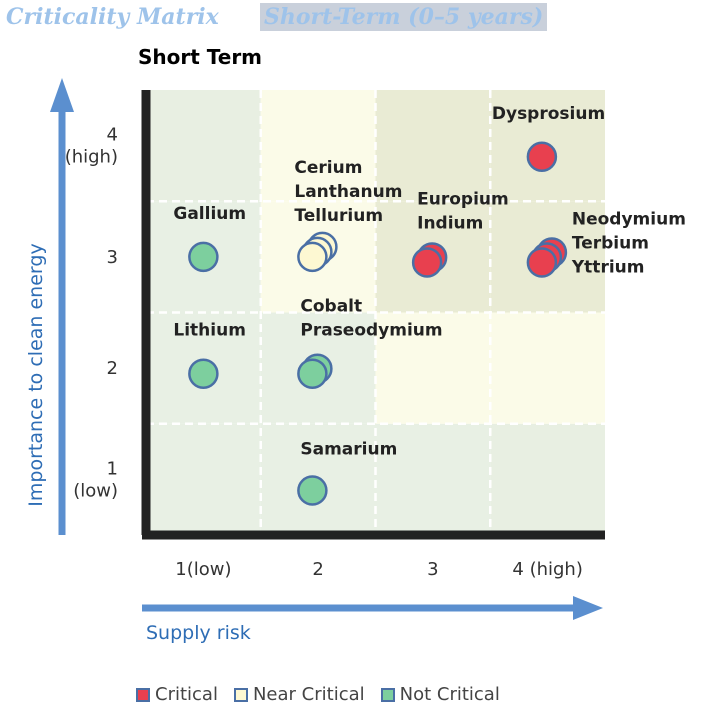 This screenshot has height=715, width=703. Describe the element at coordinates (112, 257) in the screenshot. I see `y-tick-label: 3` at that location.